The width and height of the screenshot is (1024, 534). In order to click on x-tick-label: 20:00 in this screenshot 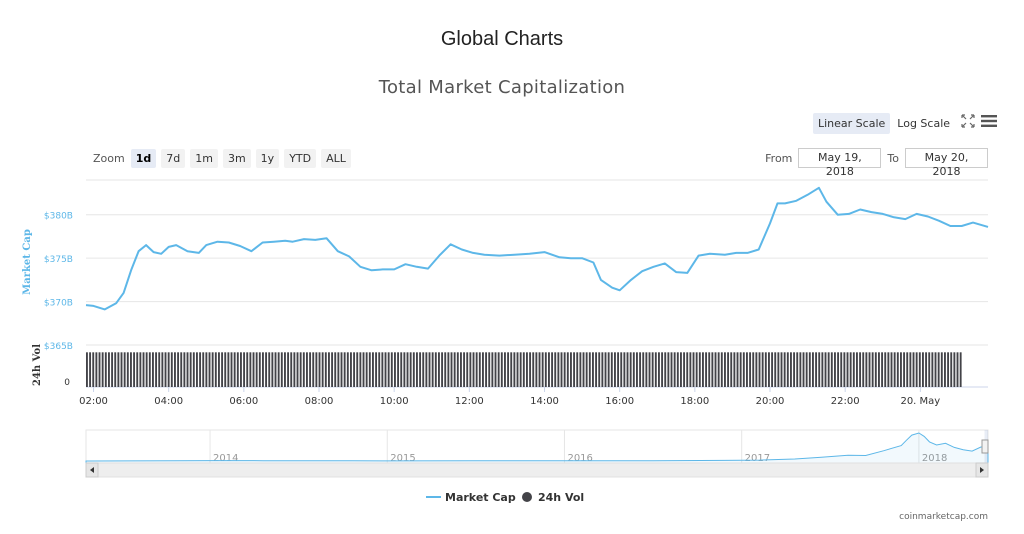, I will do `click(770, 401)`.